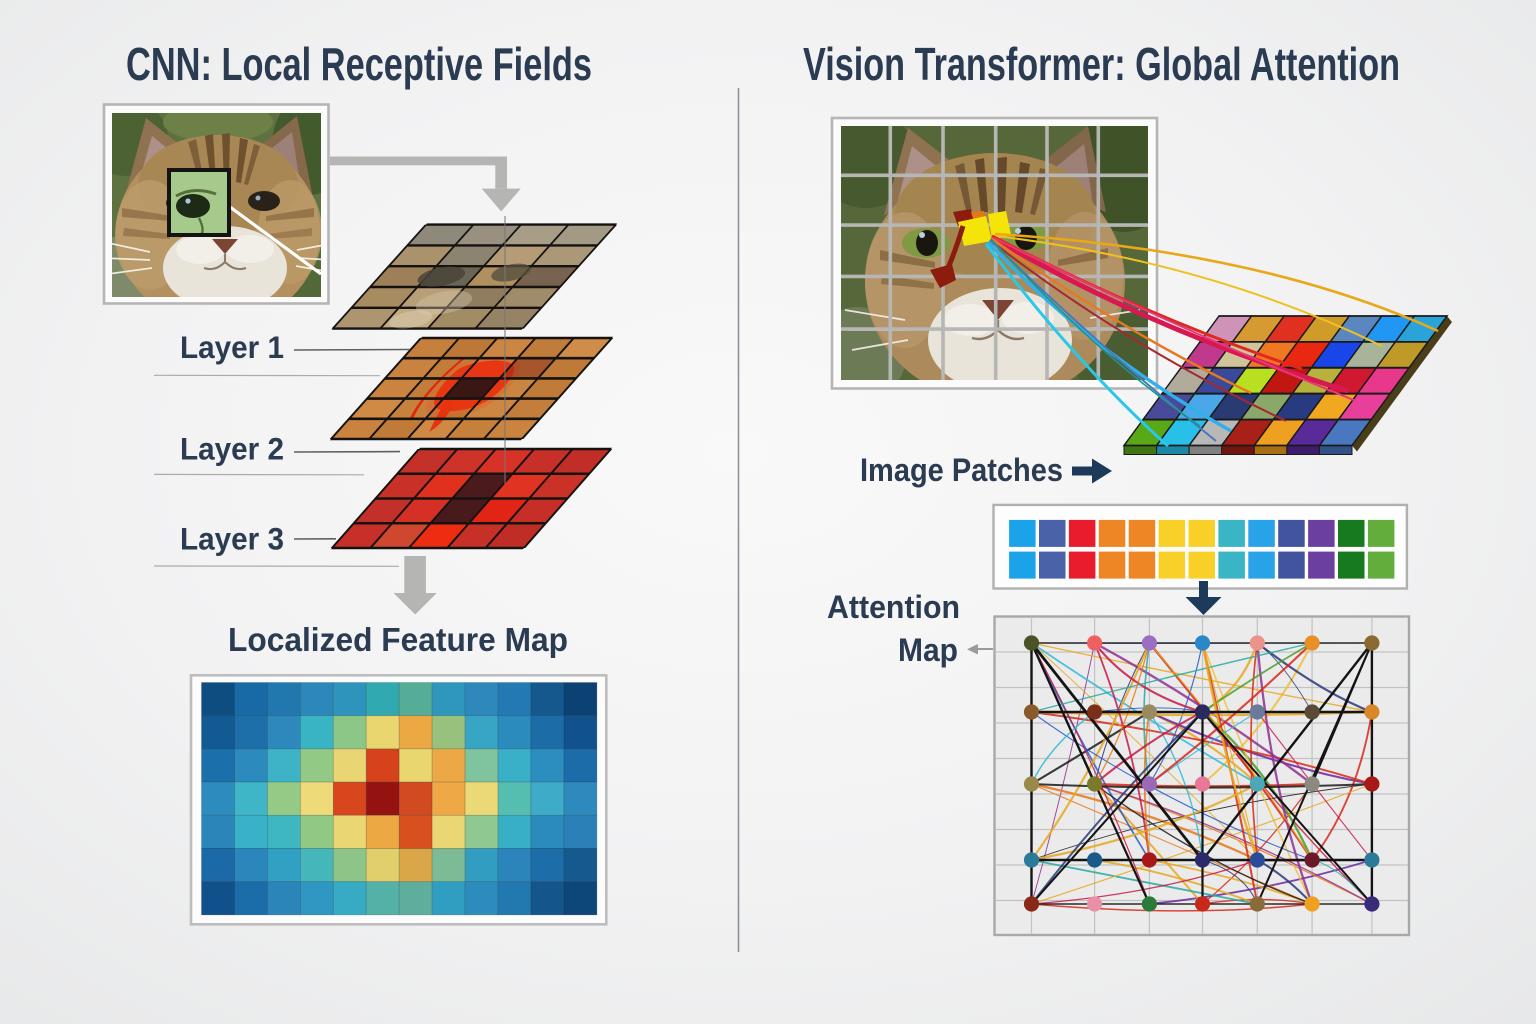 The height and width of the screenshot is (1024, 1536). What do you see at coordinates (961, 470) in the screenshot?
I see `svg-text: Image Patches` at bounding box center [961, 470].